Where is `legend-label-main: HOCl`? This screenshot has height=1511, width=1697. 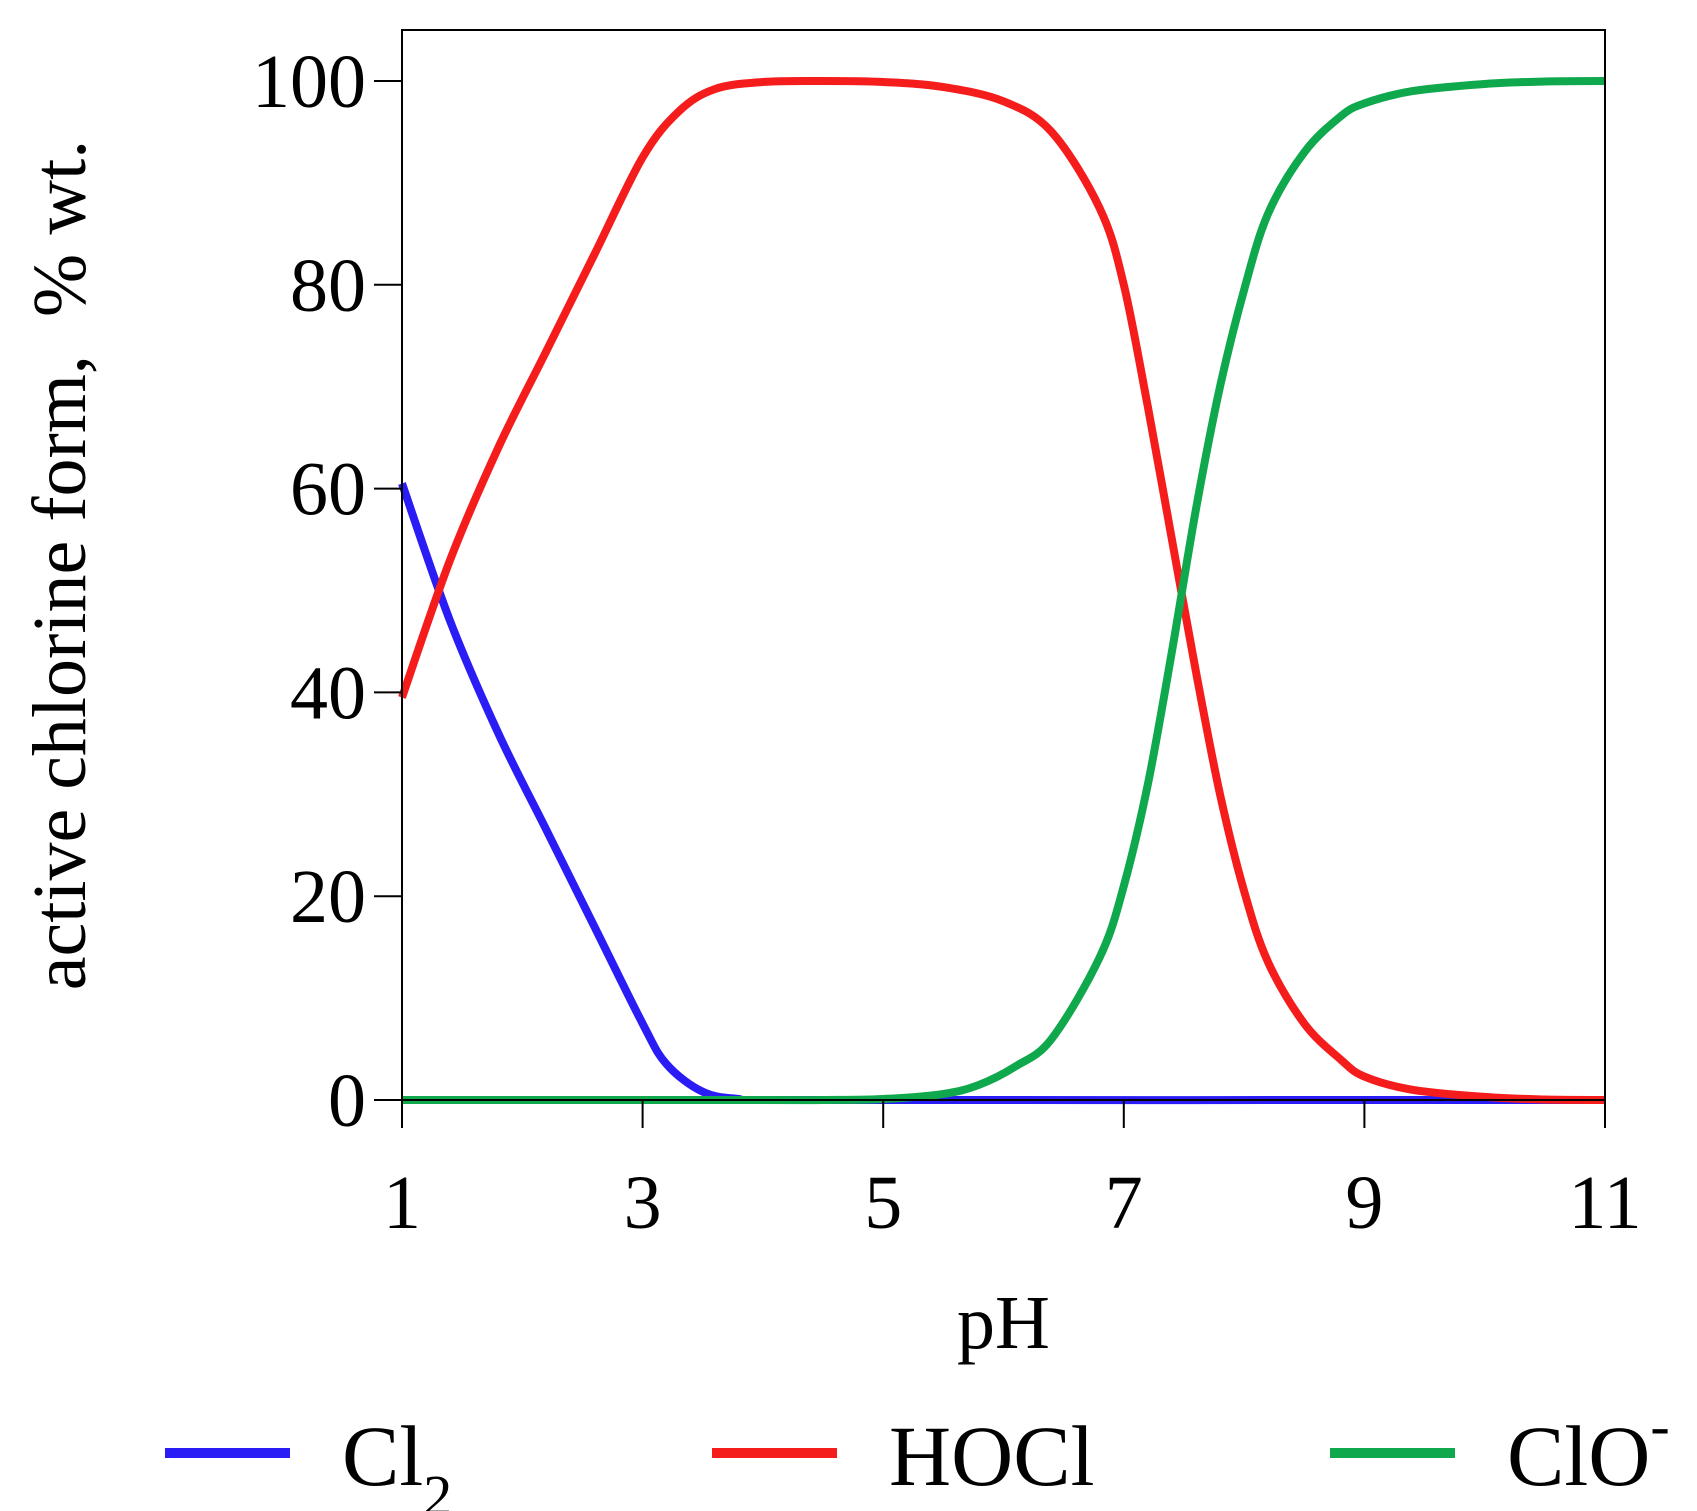 legend-label-main: HOCl is located at coordinates (991, 1456).